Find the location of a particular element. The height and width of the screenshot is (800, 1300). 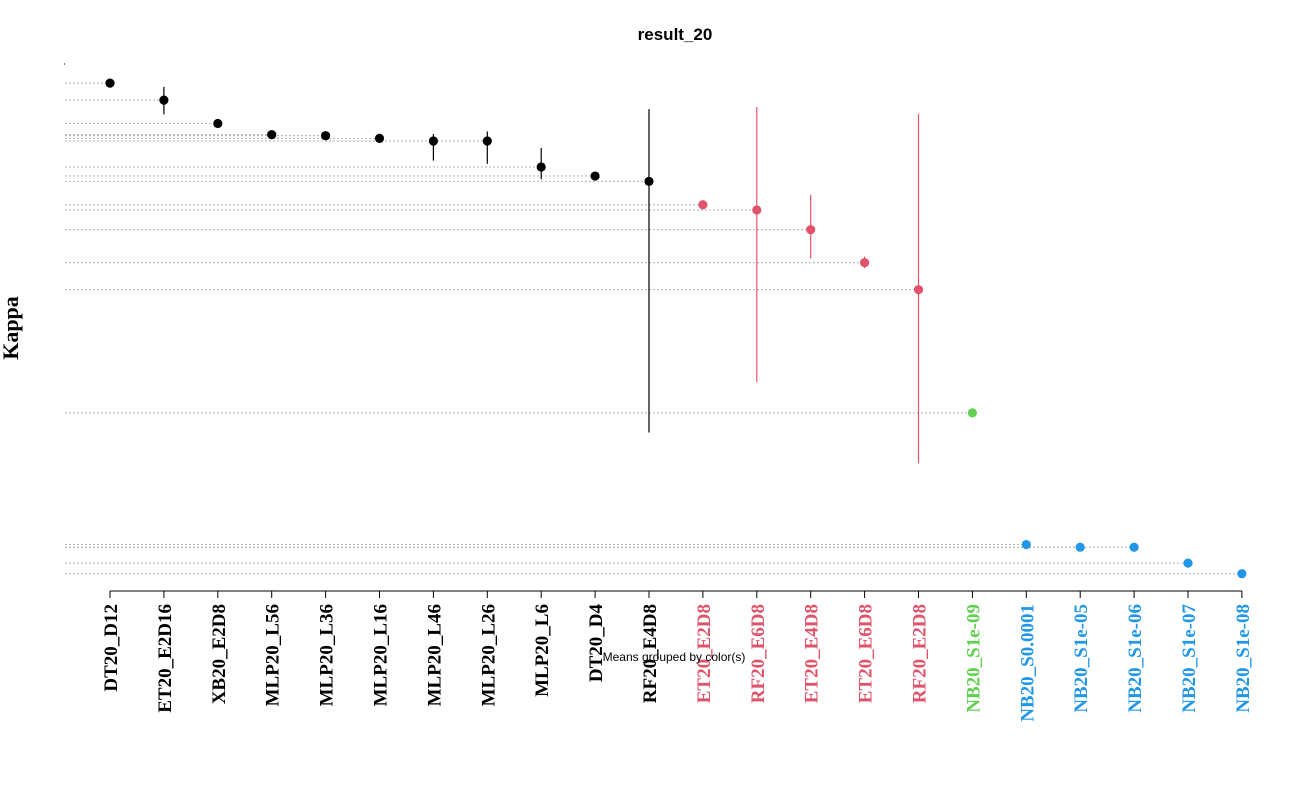

x-tick-label: NB20_S1e-06 is located at coordinates (1135, 658).